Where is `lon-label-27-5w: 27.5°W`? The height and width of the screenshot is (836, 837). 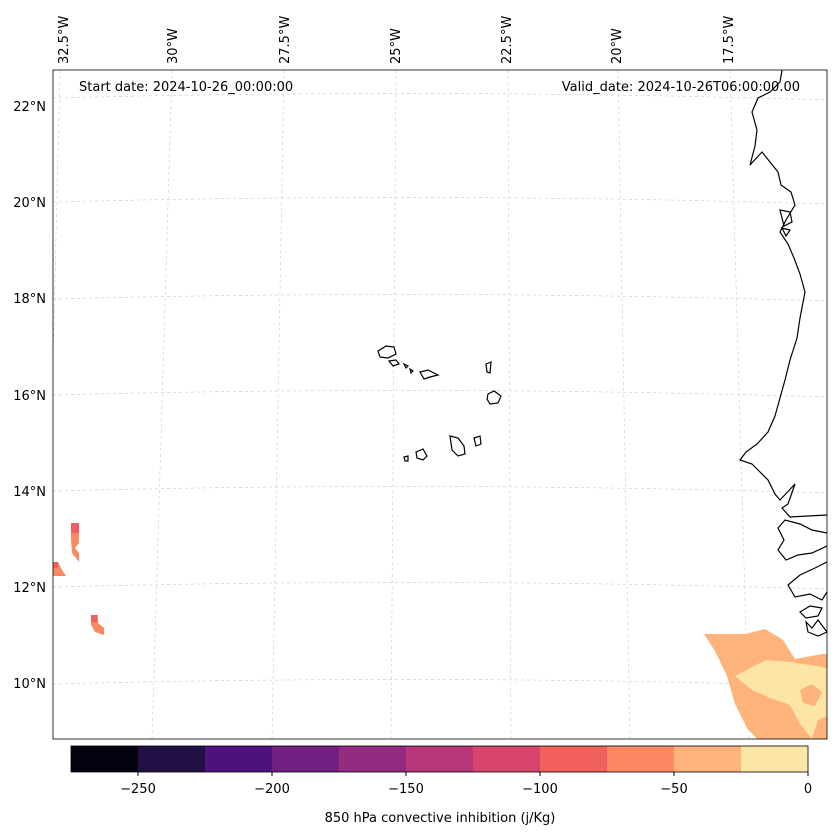
lon-label-27-5w: 27.5°W is located at coordinates (285, 40).